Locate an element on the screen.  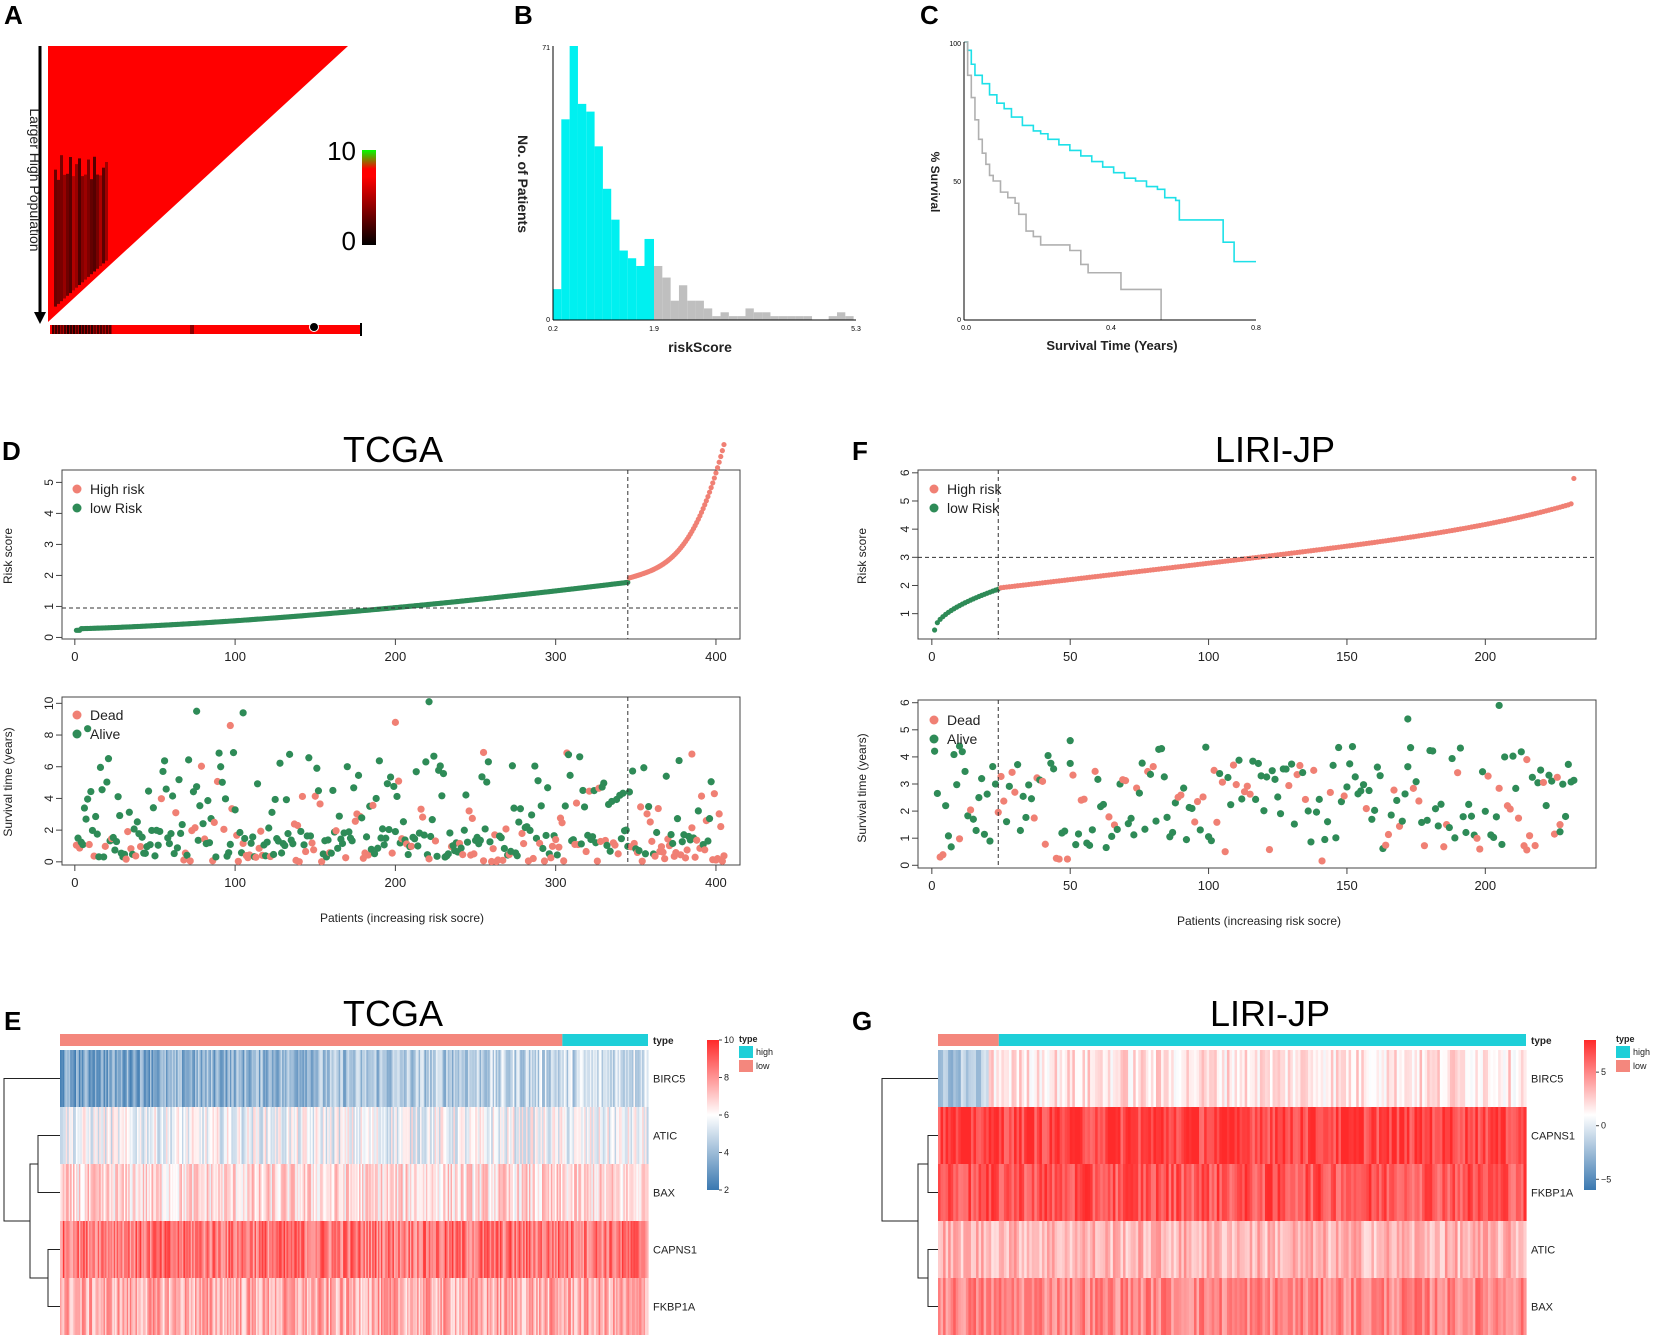
legend: High risk low Risk is located at coordinates (965, 498).